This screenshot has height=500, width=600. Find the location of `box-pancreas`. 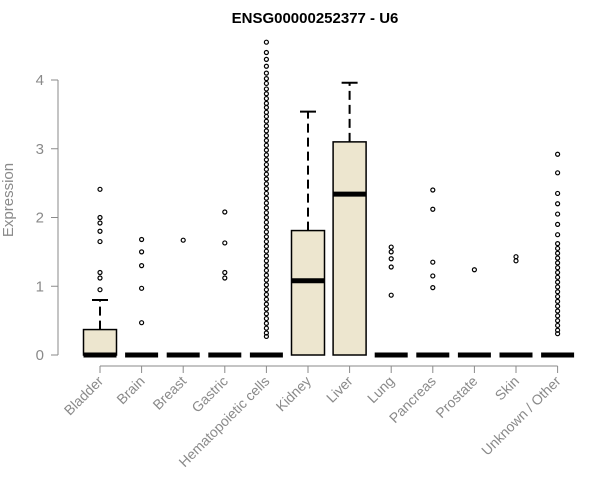

box-pancreas is located at coordinates (433, 272).